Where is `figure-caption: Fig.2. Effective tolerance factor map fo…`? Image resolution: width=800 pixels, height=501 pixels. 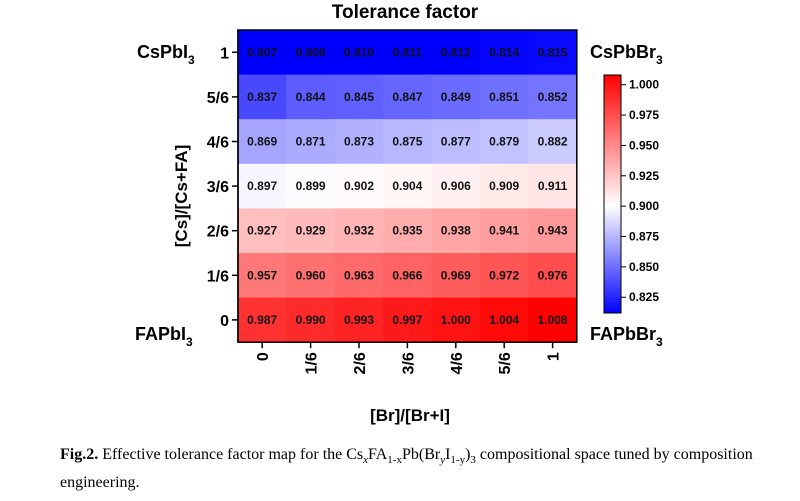 figure-caption: Fig.2. Effective tolerance factor map fo… is located at coordinates (406, 468).